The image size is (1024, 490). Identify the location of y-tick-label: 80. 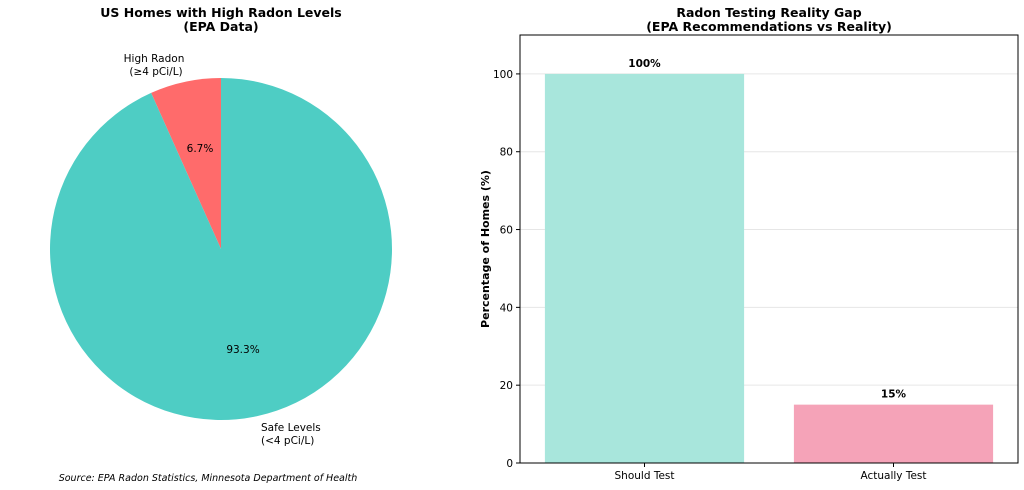
(506, 153).